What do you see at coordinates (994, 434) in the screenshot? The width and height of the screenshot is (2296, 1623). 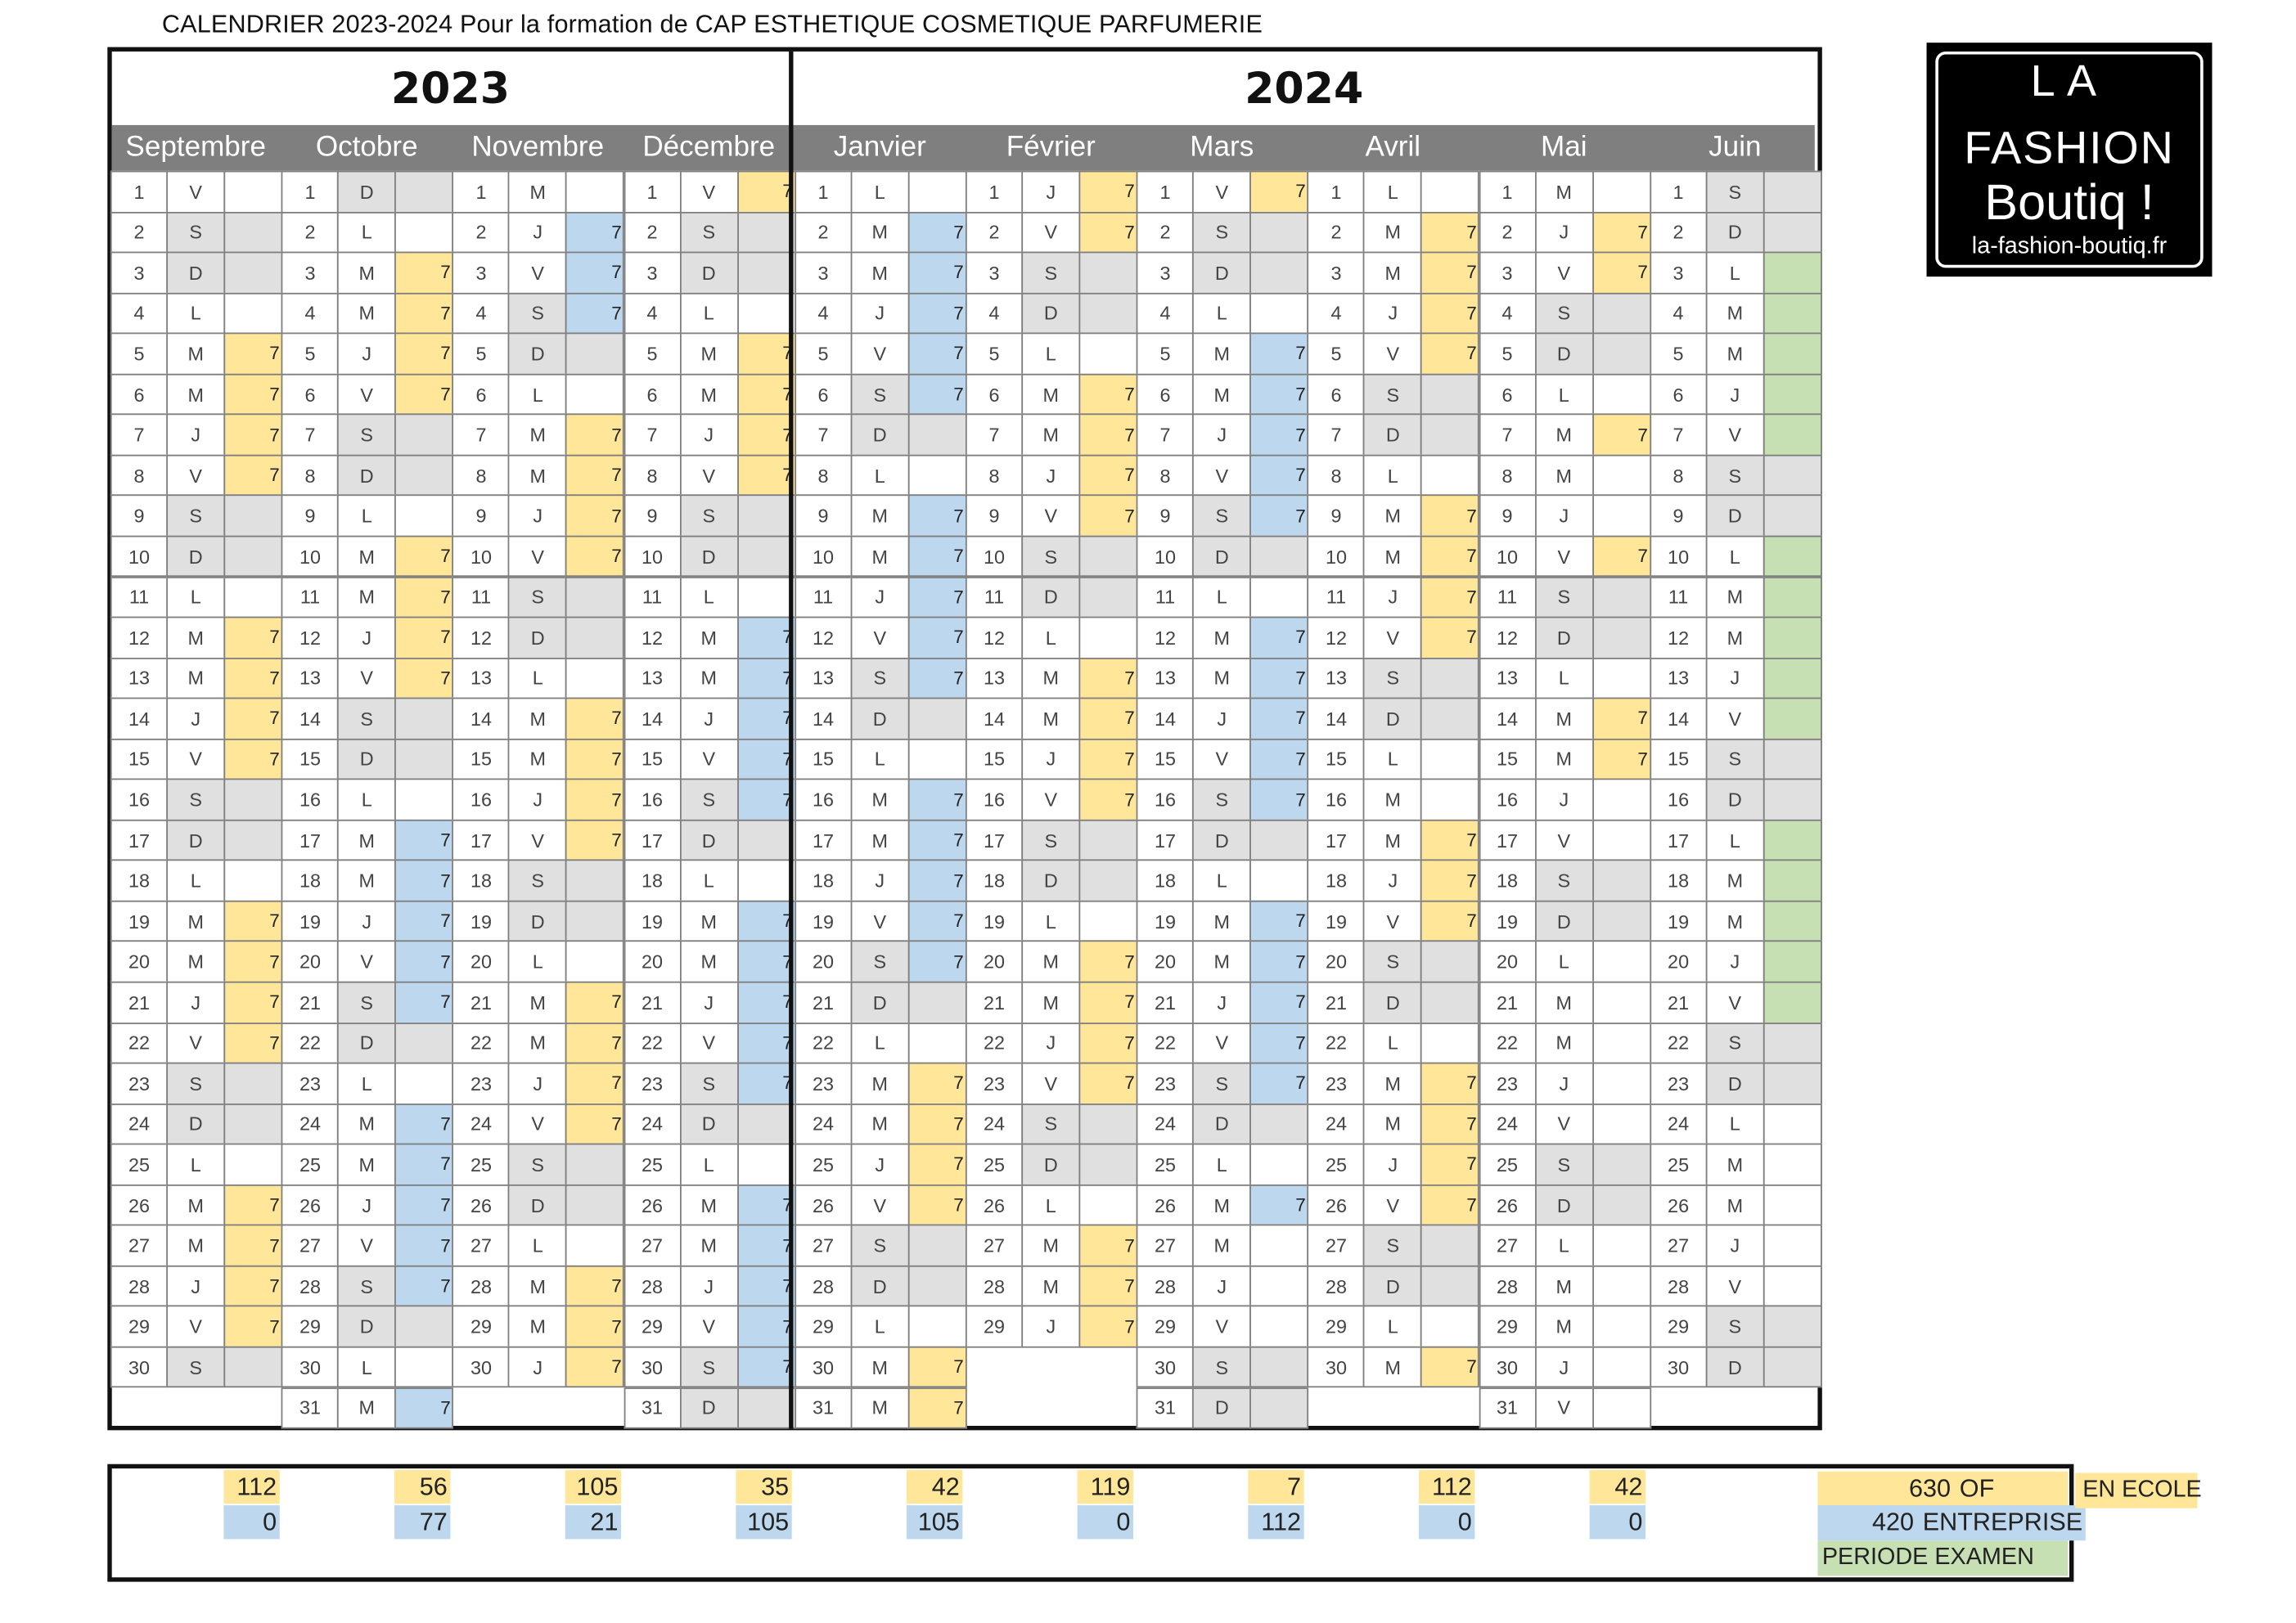 I see `day-number: 7` at bounding box center [994, 434].